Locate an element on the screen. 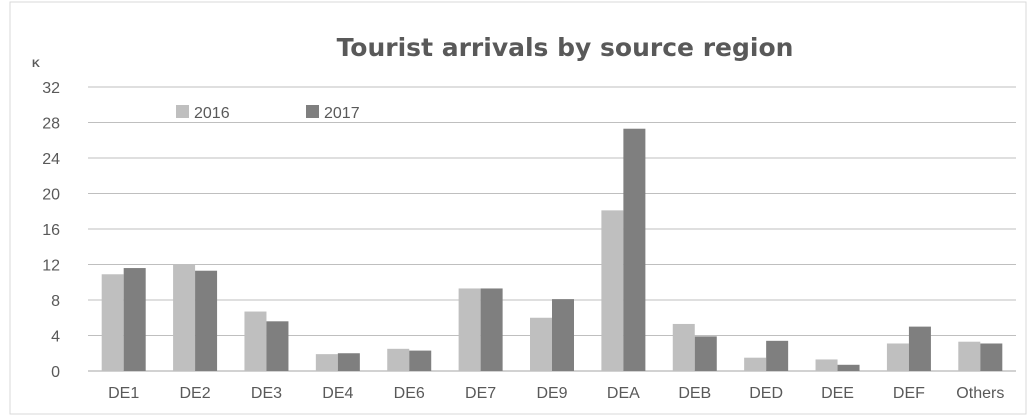  bar-2016-DE6 is located at coordinates (398, 359).